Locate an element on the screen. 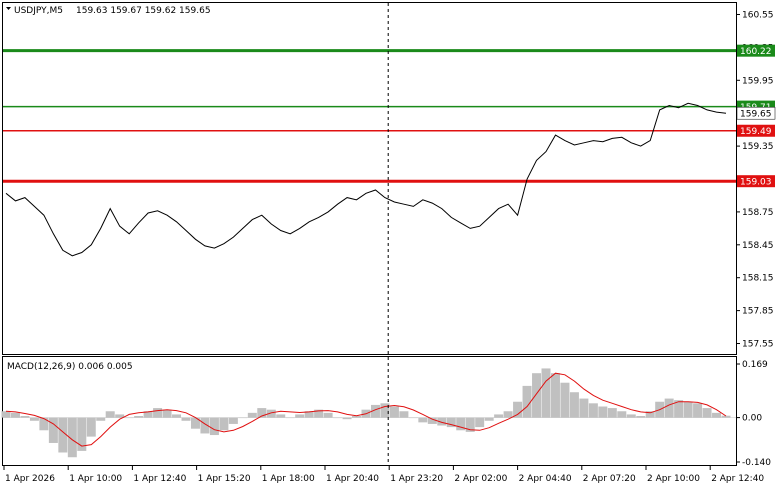  macd-axis-label: 0.00 is located at coordinates (752, 419).